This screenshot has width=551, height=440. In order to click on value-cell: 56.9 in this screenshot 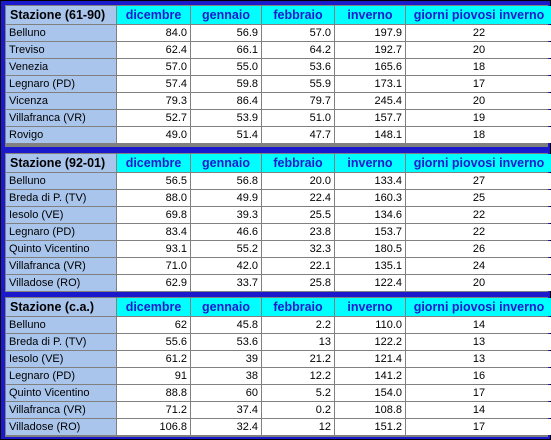, I will do `click(226, 33)`.